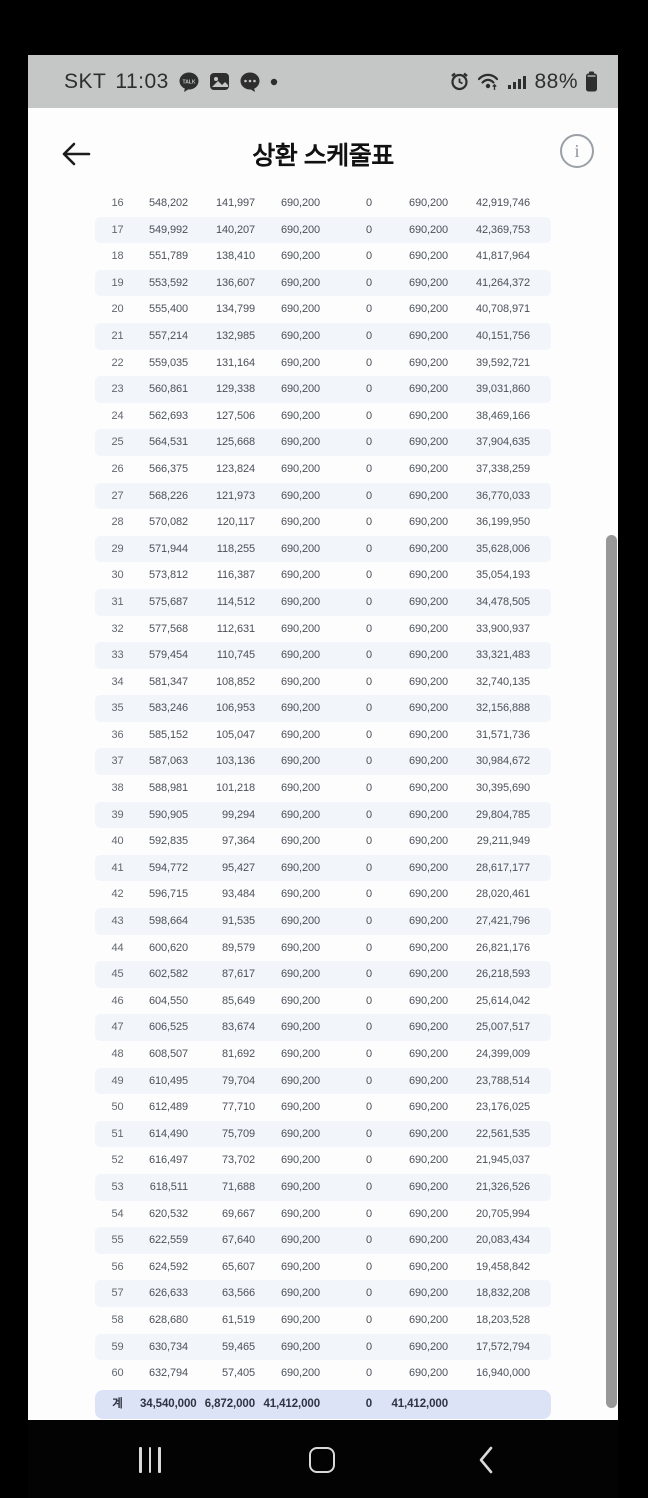 This screenshot has height=1498, width=648. Describe the element at coordinates (502, 1319) in the screenshot. I see `cell-balance: 18,203,528` at that location.